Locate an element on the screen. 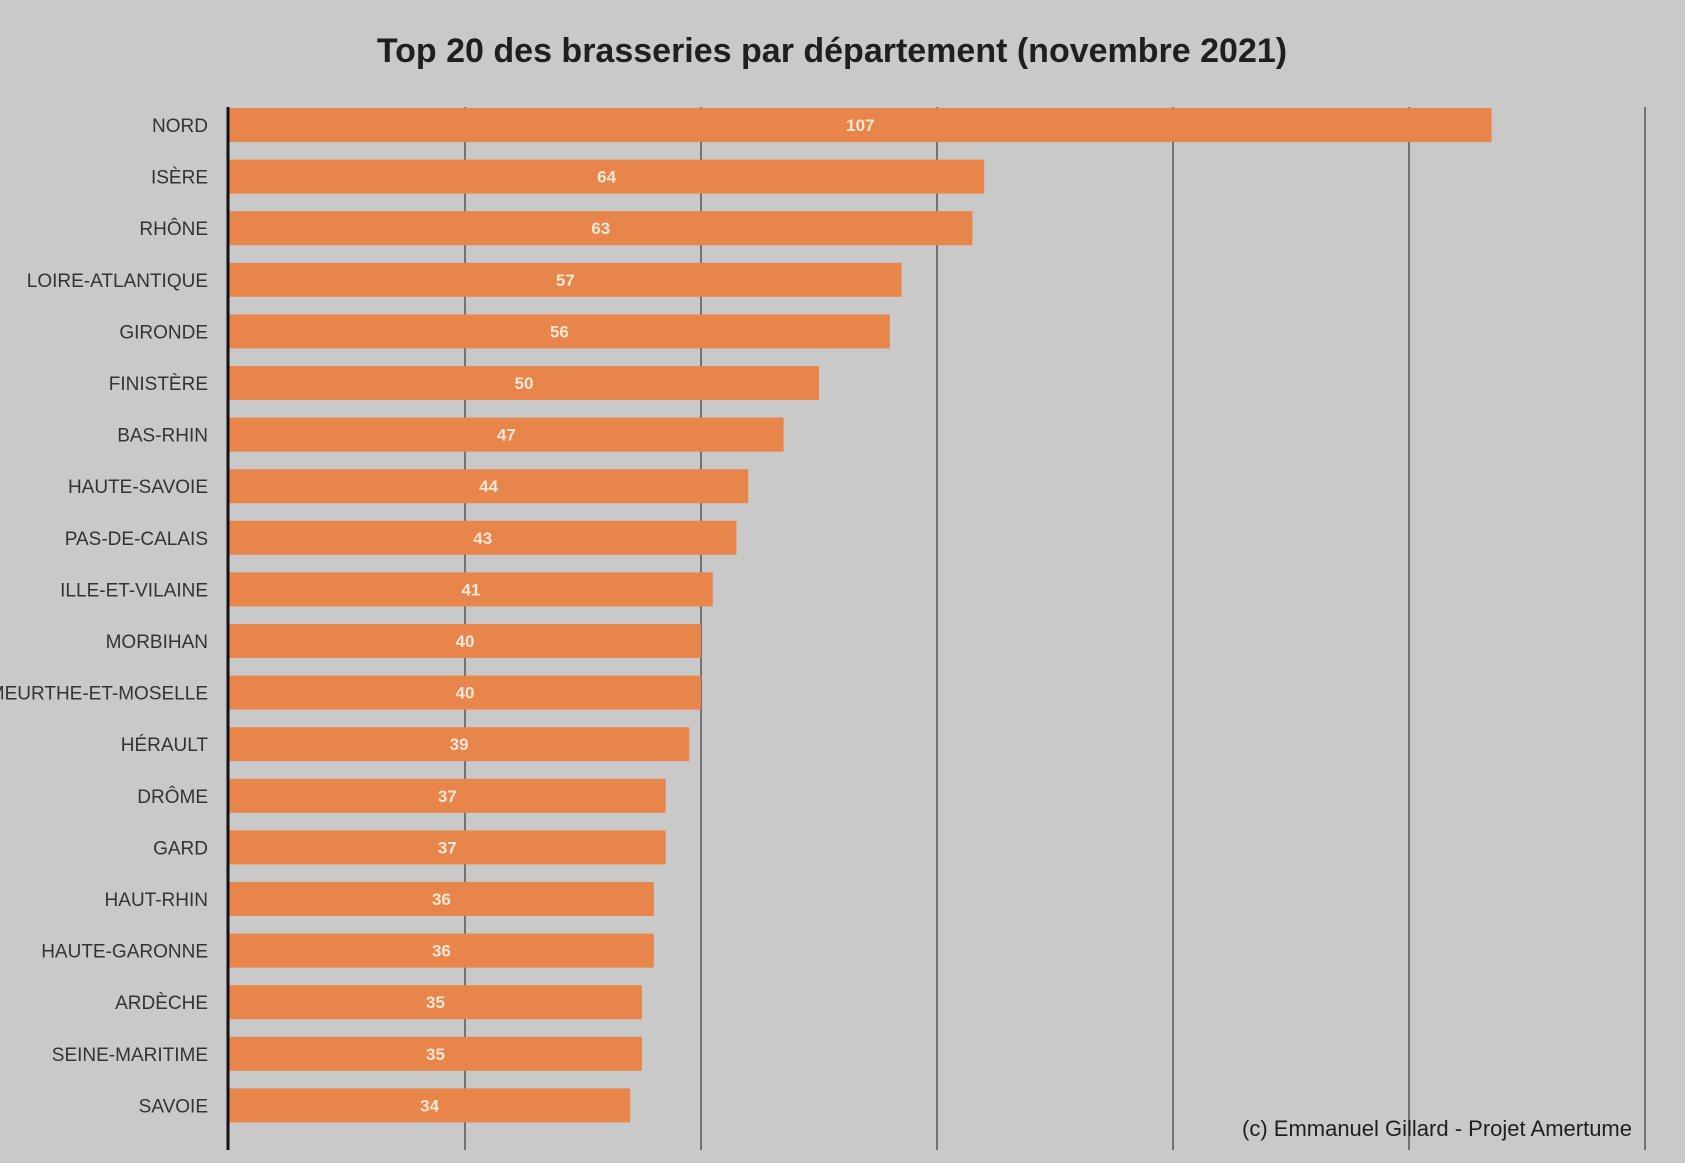  data-label: 64 is located at coordinates (606, 177).